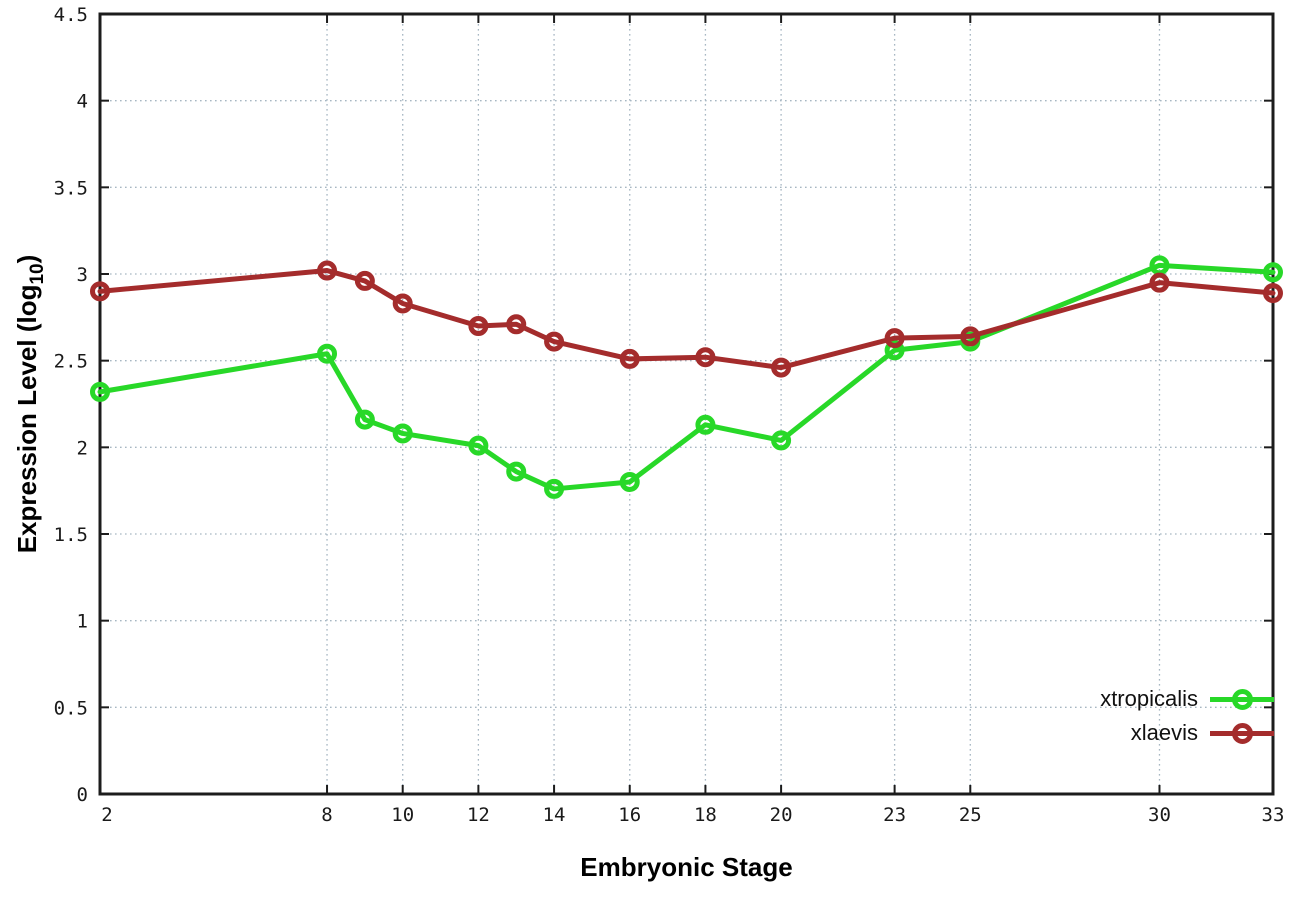  I want to click on y-tick-label: 4.5, so click(71, 15).